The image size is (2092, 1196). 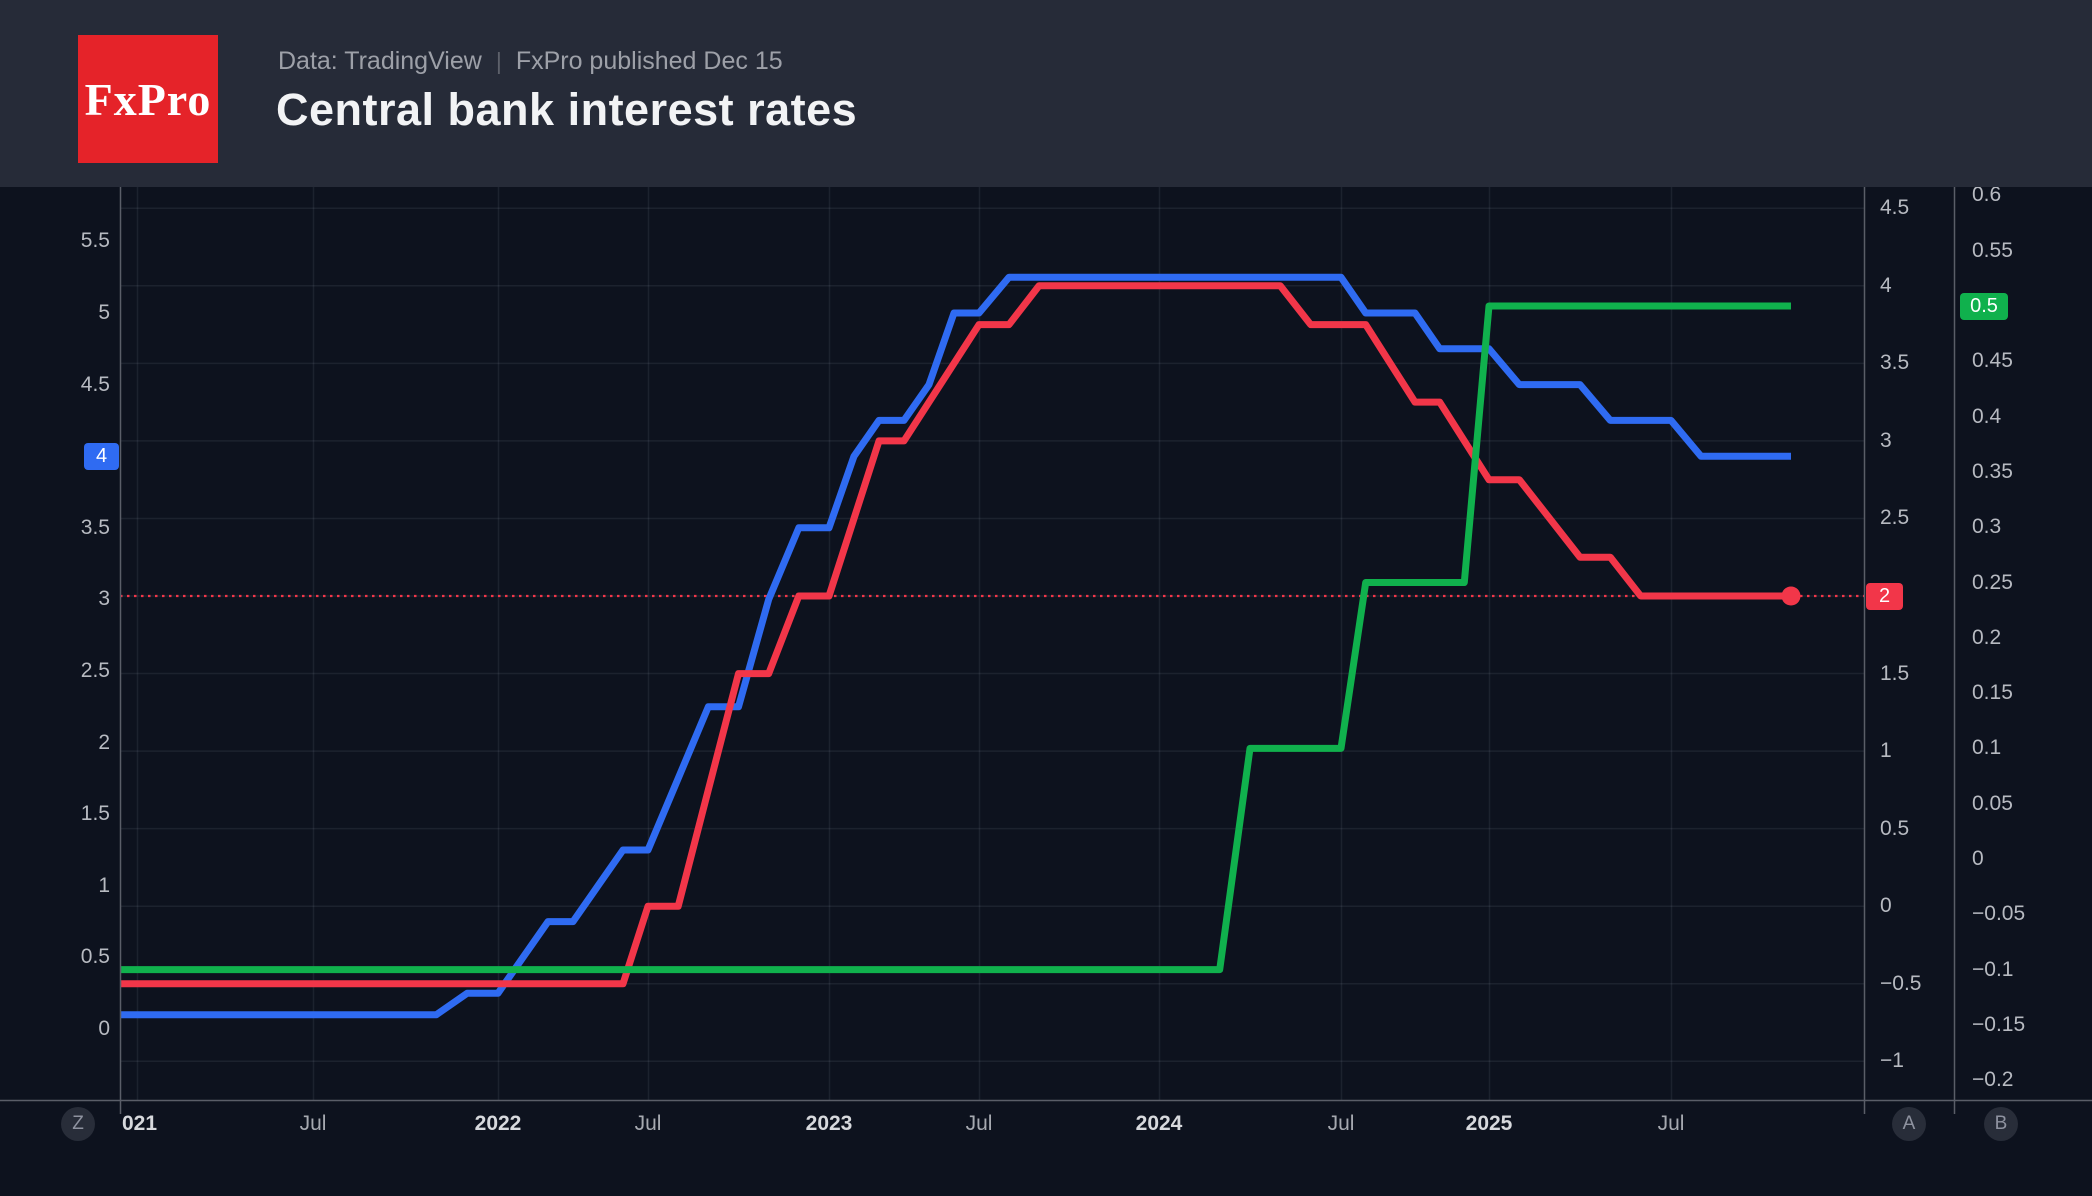 What do you see at coordinates (1992, 582) in the screenshot?
I see `y-tick-label: 0.25` at bounding box center [1992, 582].